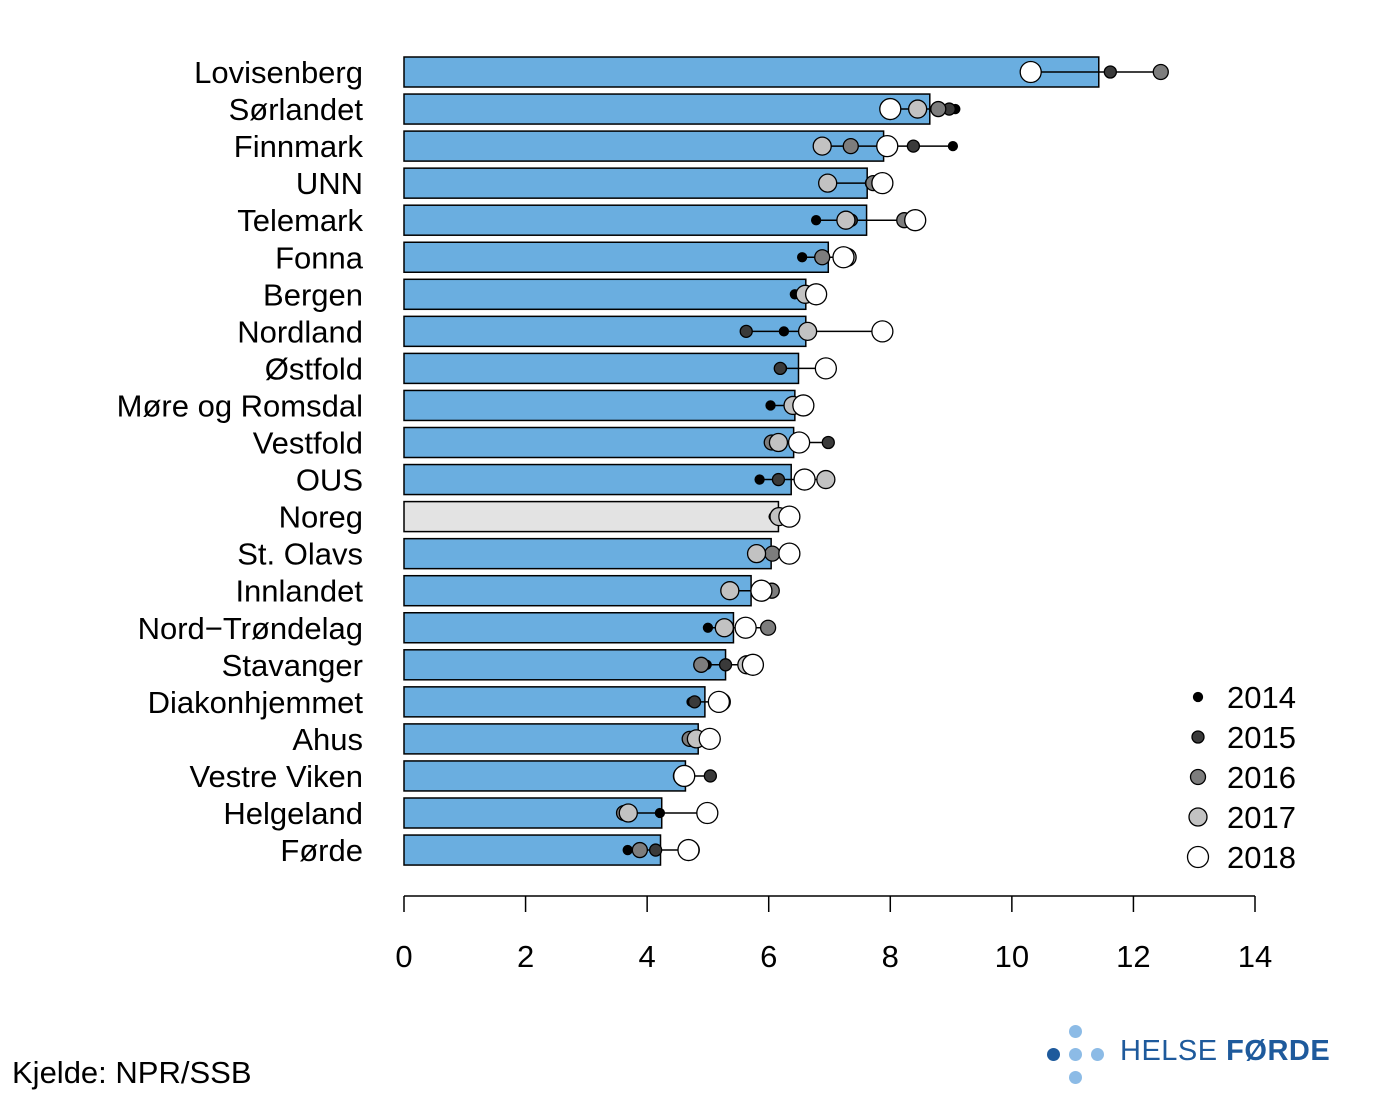 The height and width of the screenshot is (1100, 1400). What do you see at coordinates (1255, 956) in the screenshot?
I see `x-tick-label: 14` at bounding box center [1255, 956].